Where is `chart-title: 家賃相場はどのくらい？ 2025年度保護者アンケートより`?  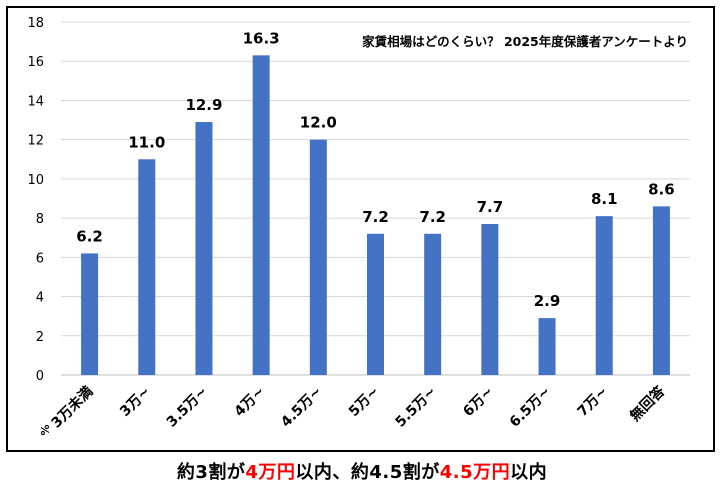 chart-title: 家賃相場はどのくらい？ 2025年度保護者アンケートより is located at coordinates (525, 41).